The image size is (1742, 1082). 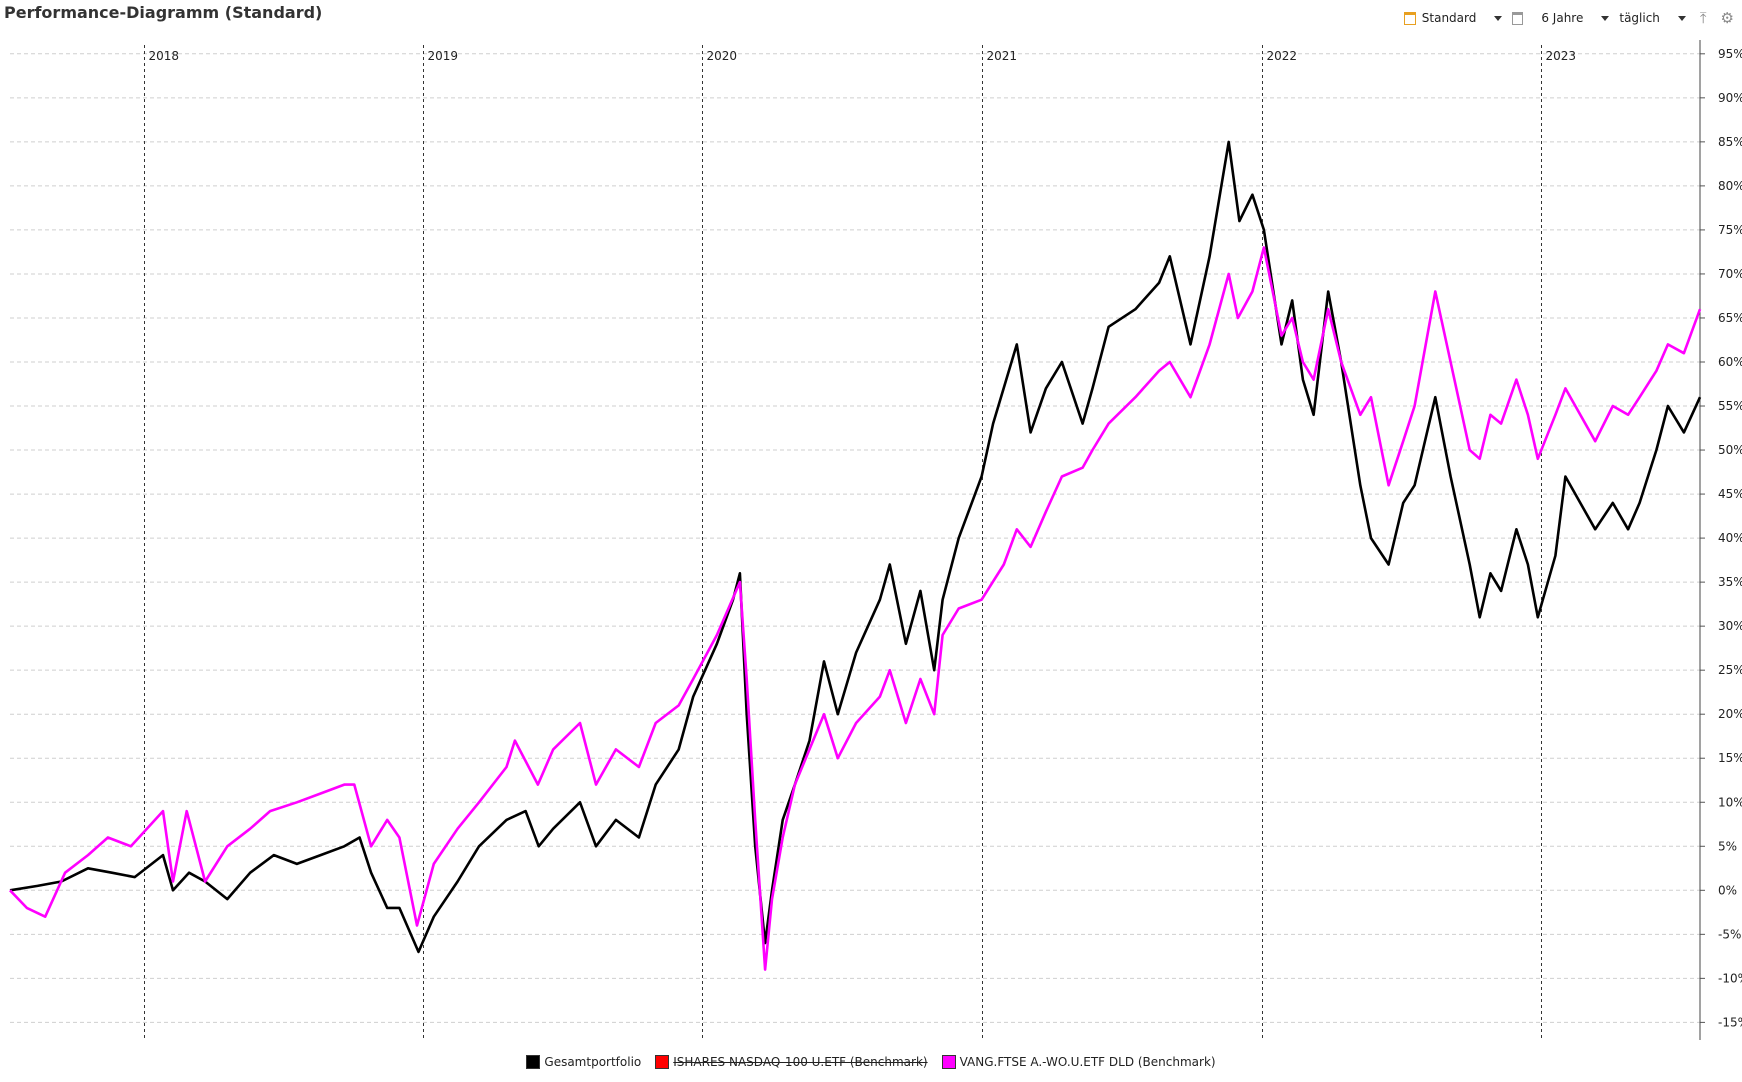 What do you see at coordinates (1730, 582) in the screenshot?
I see `y-tick-label: 35%` at bounding box center [1730, 582].